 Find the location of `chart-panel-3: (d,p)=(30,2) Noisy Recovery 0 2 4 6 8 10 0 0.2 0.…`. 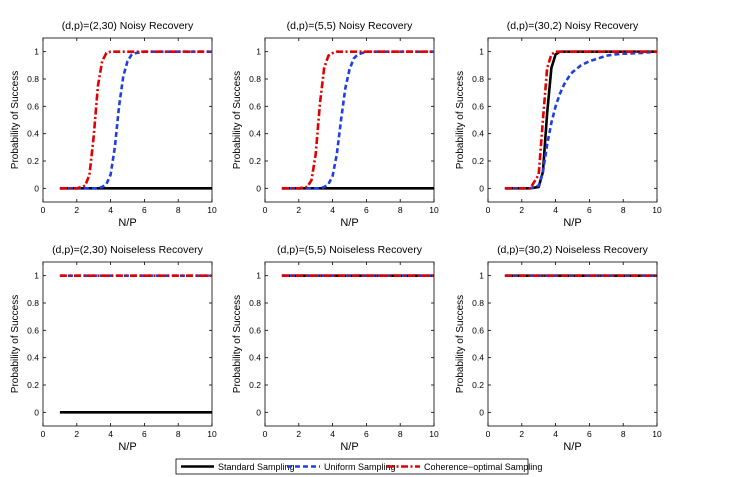

chart-panel-3: (d,p)=(30,2) Noisy Recovery 0 2 4 6 8 10 0 0.2 0.… is located at coordinates (558, 124).